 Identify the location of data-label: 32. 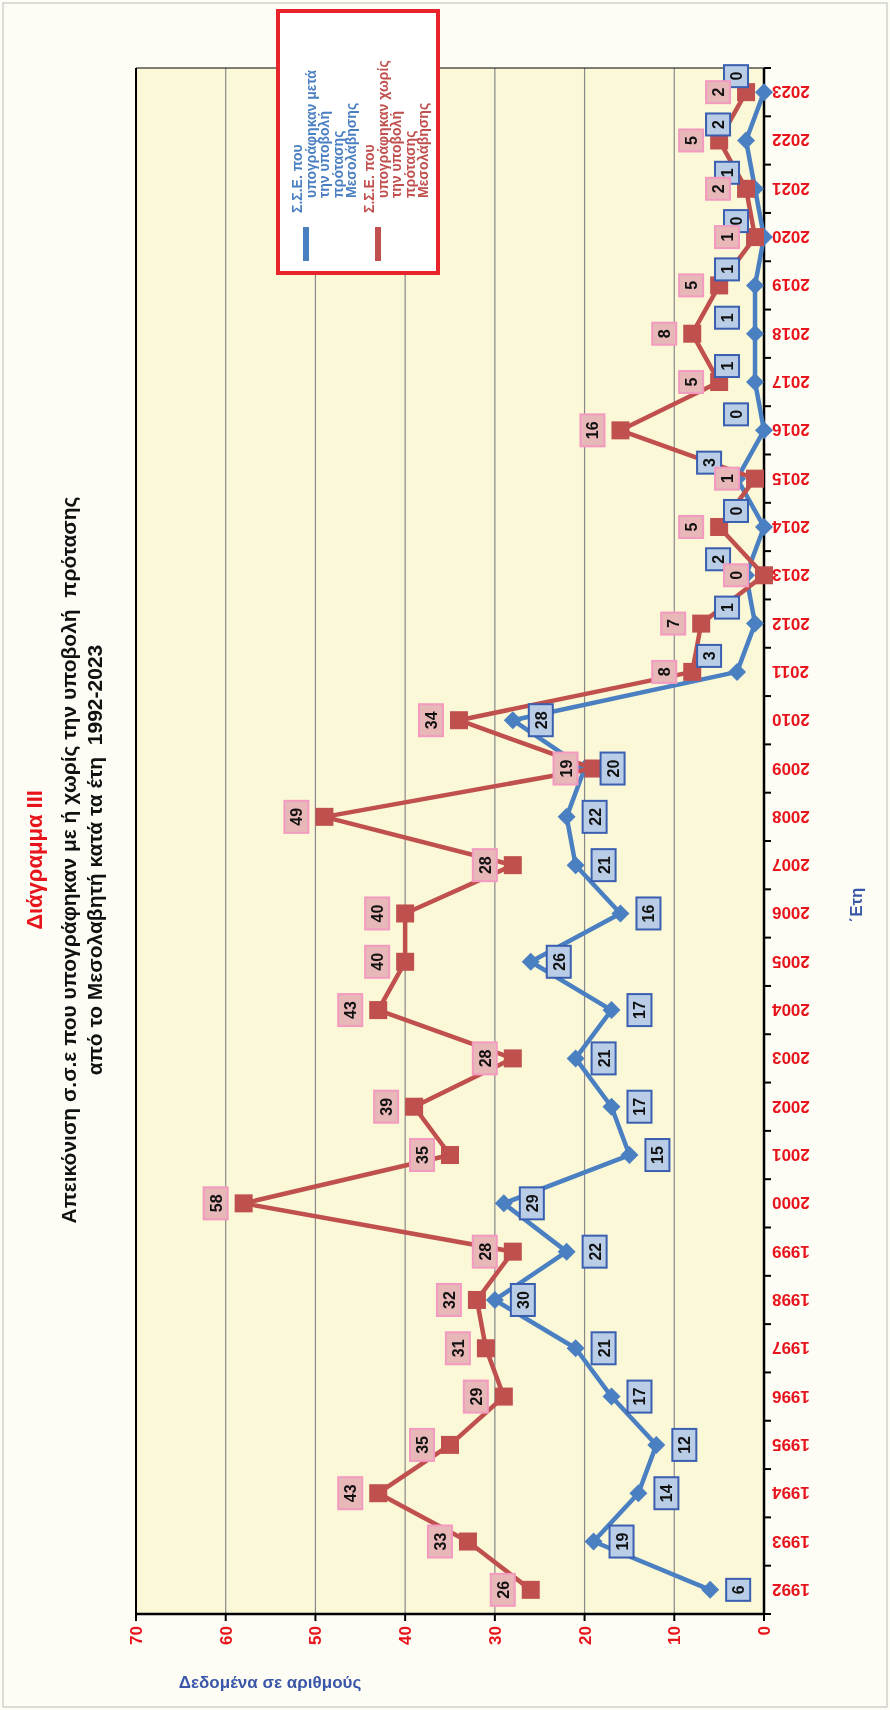
(449, 1299).